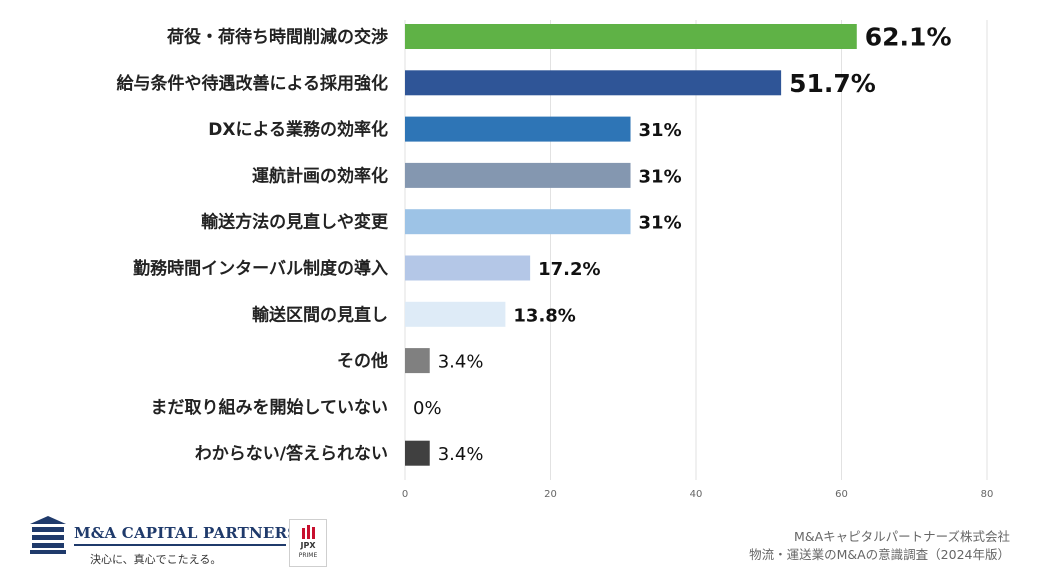 The image size is (1040, 586). I want to click on category-label: まだ取り組みを開始していない, so click(270, 407).